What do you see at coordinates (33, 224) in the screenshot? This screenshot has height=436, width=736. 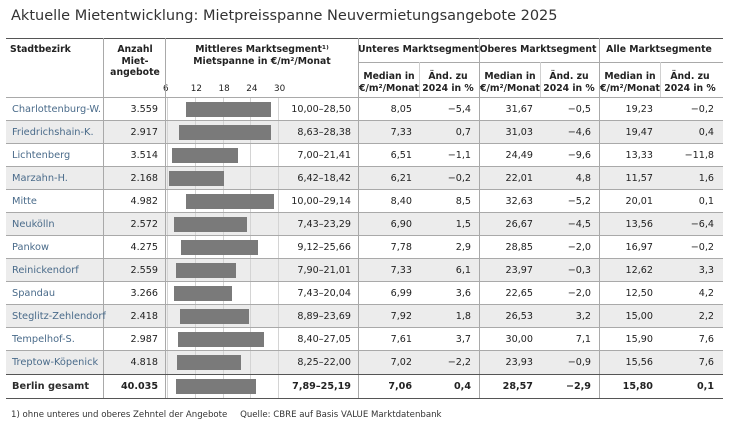 I see `district-name: Neukölln` at bounding box center [33, 224].